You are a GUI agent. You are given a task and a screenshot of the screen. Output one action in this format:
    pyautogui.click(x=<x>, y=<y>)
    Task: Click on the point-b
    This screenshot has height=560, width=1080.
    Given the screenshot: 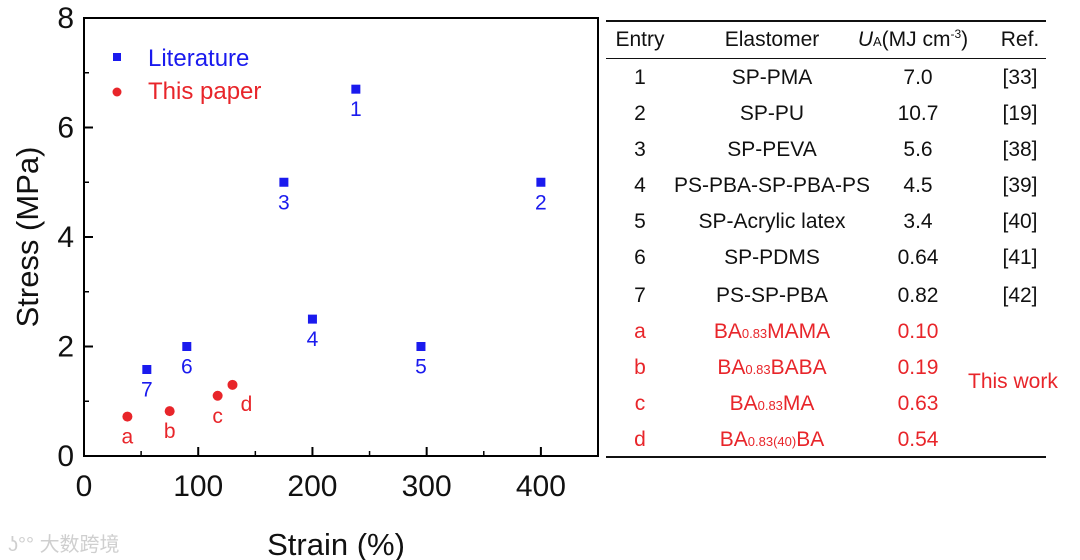 What is the action you would take?
    pyautogui.click(x=169, y=411)
    